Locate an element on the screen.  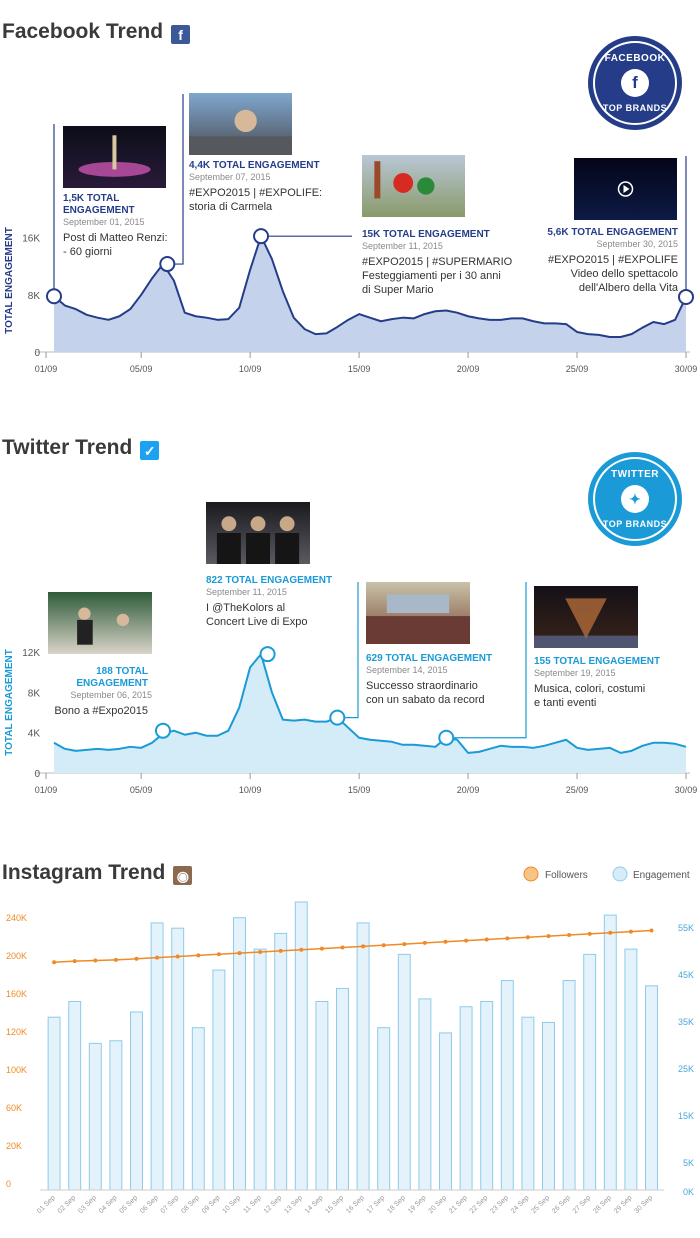
category-label: 15 Sep is located at coordinates (335, 1204).